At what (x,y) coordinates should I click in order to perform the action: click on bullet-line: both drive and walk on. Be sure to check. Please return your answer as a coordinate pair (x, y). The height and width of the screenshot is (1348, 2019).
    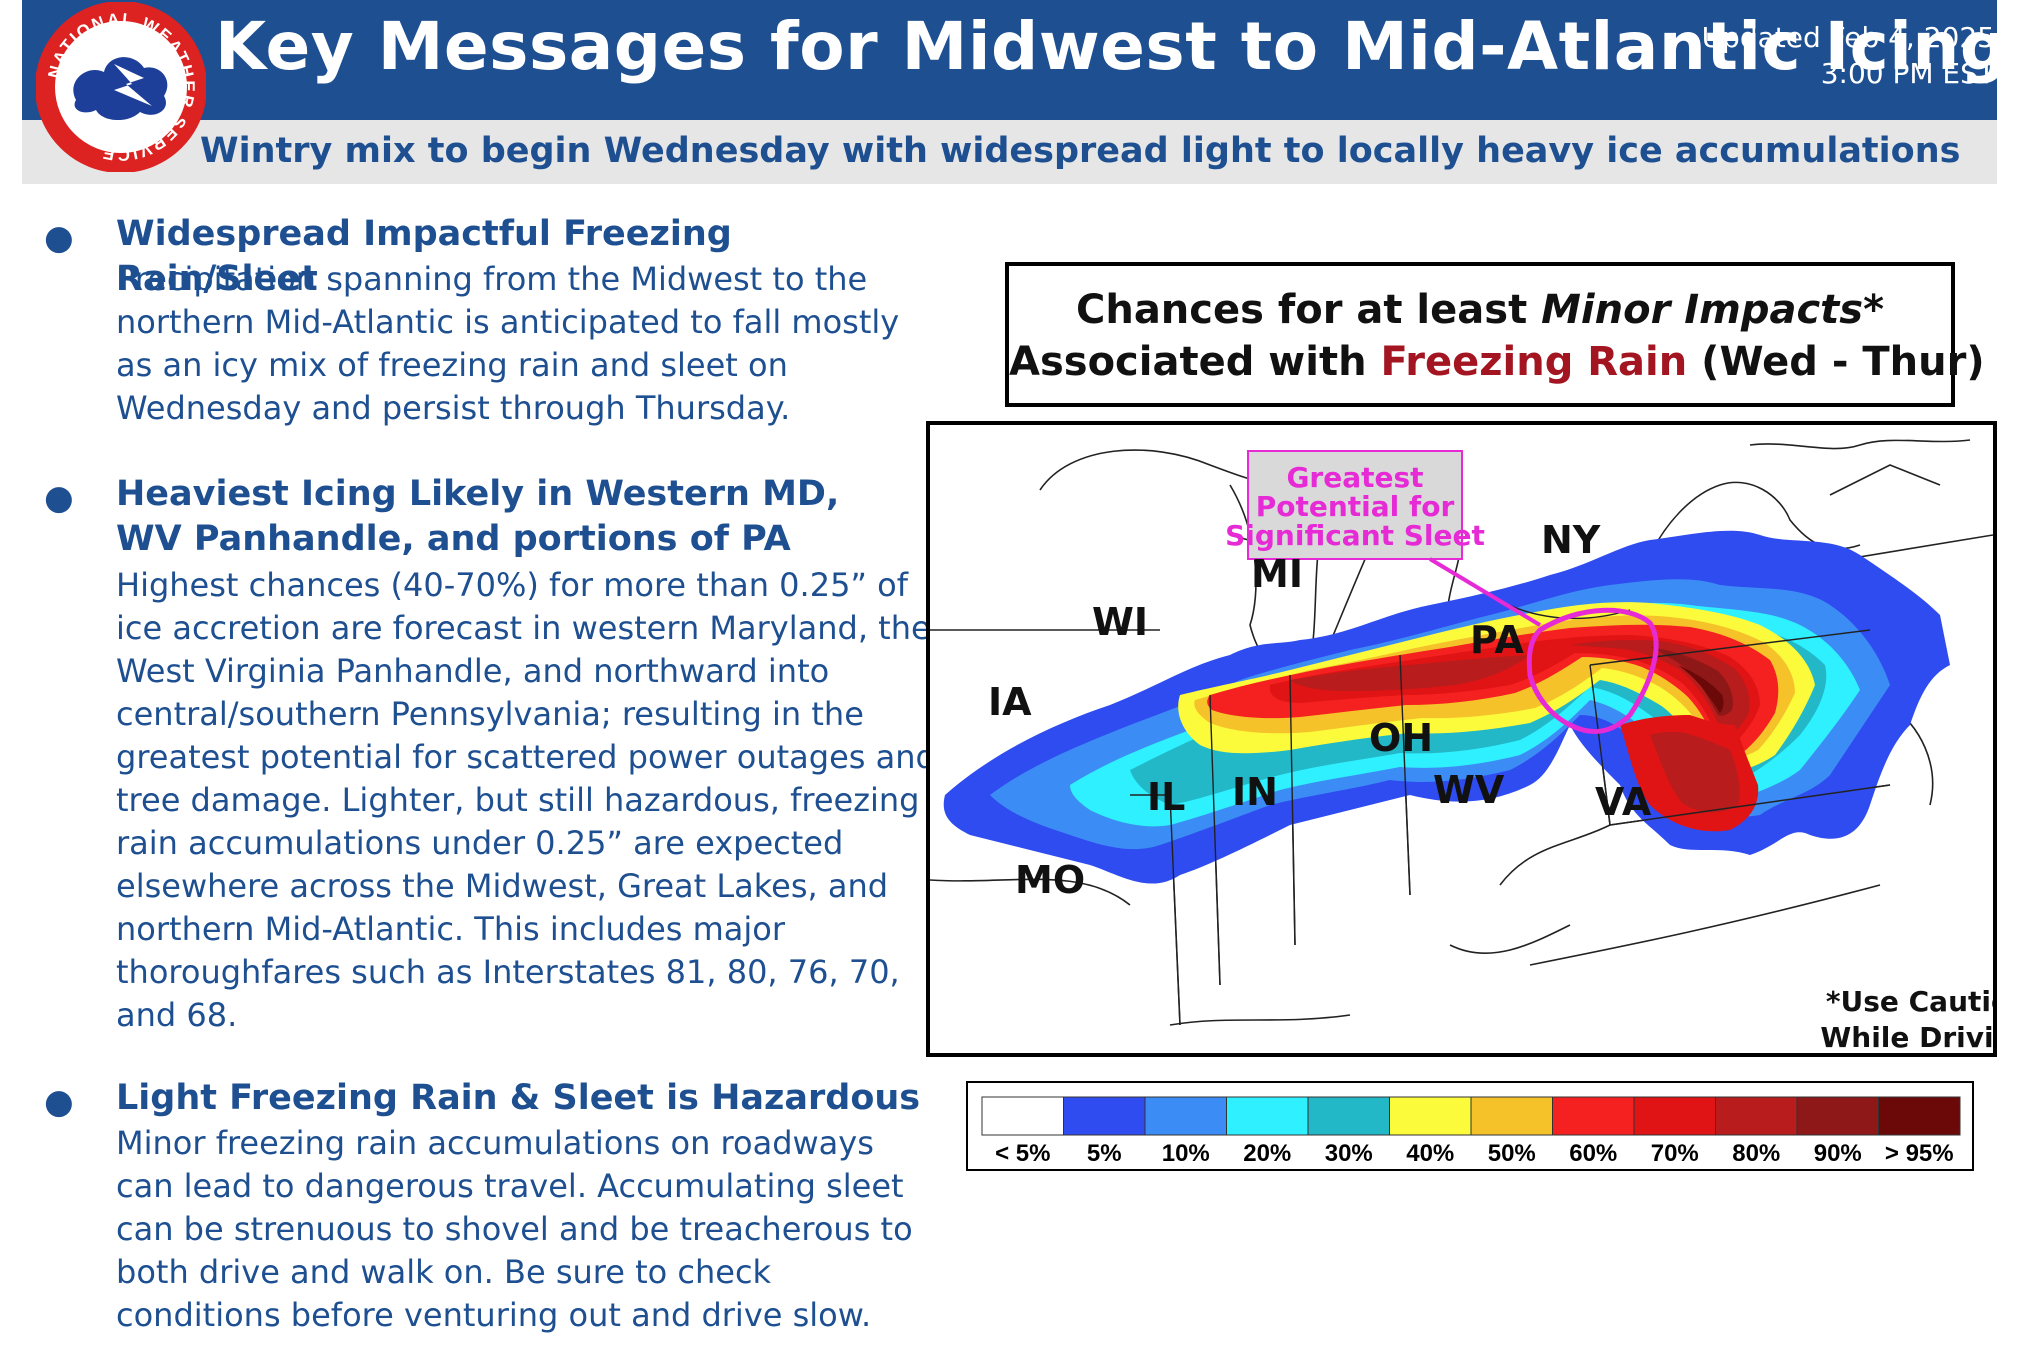
    Looking at the image, I should click on (444, 1272).